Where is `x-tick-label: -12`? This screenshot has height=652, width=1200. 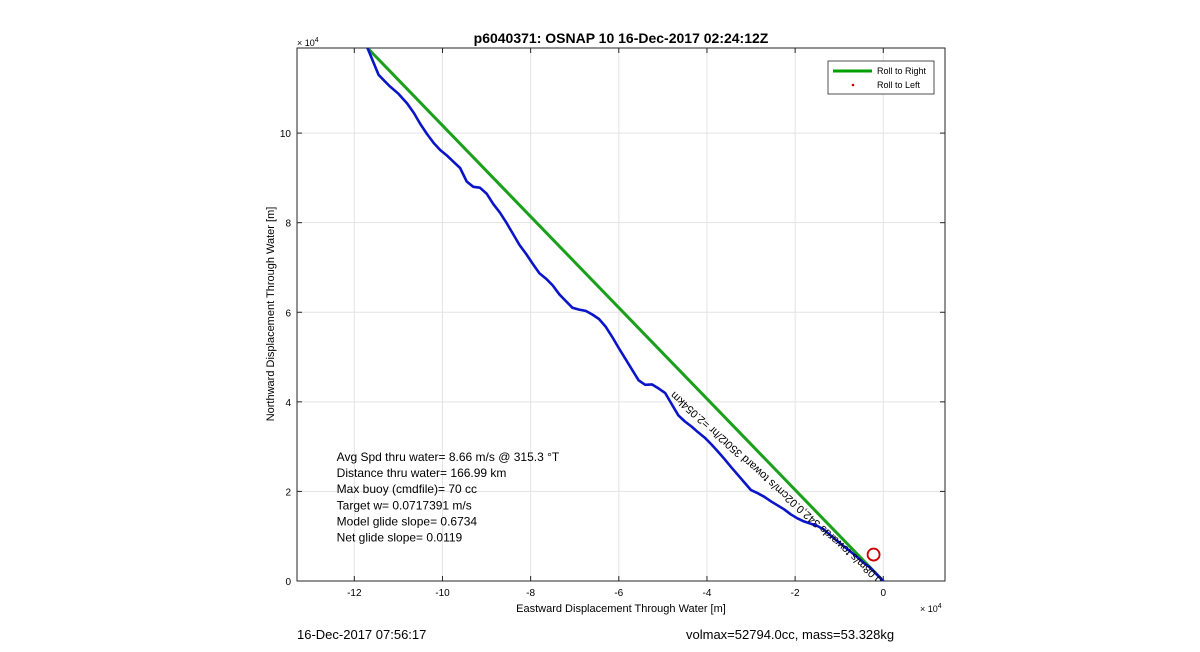 x-tick-label: -12 is located at coordinates (354, 593).